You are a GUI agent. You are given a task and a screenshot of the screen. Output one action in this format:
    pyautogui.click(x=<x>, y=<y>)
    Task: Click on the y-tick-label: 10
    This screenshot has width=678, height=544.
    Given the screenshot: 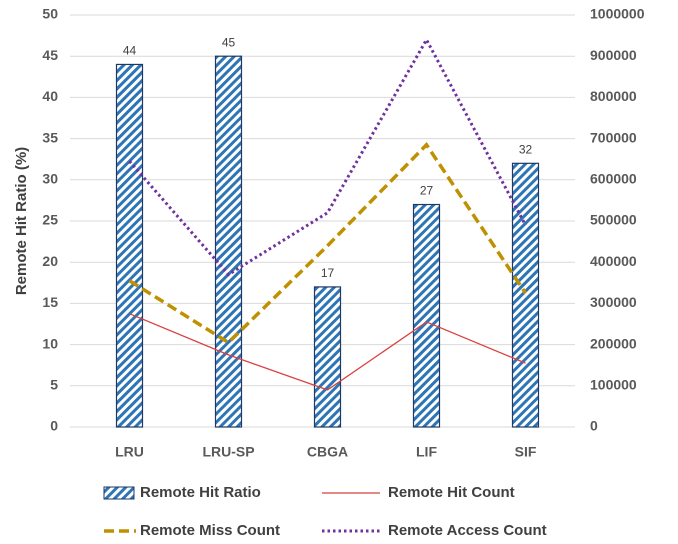 What is the action you would take?
    pyautogui.click(x=50, y=343)
    